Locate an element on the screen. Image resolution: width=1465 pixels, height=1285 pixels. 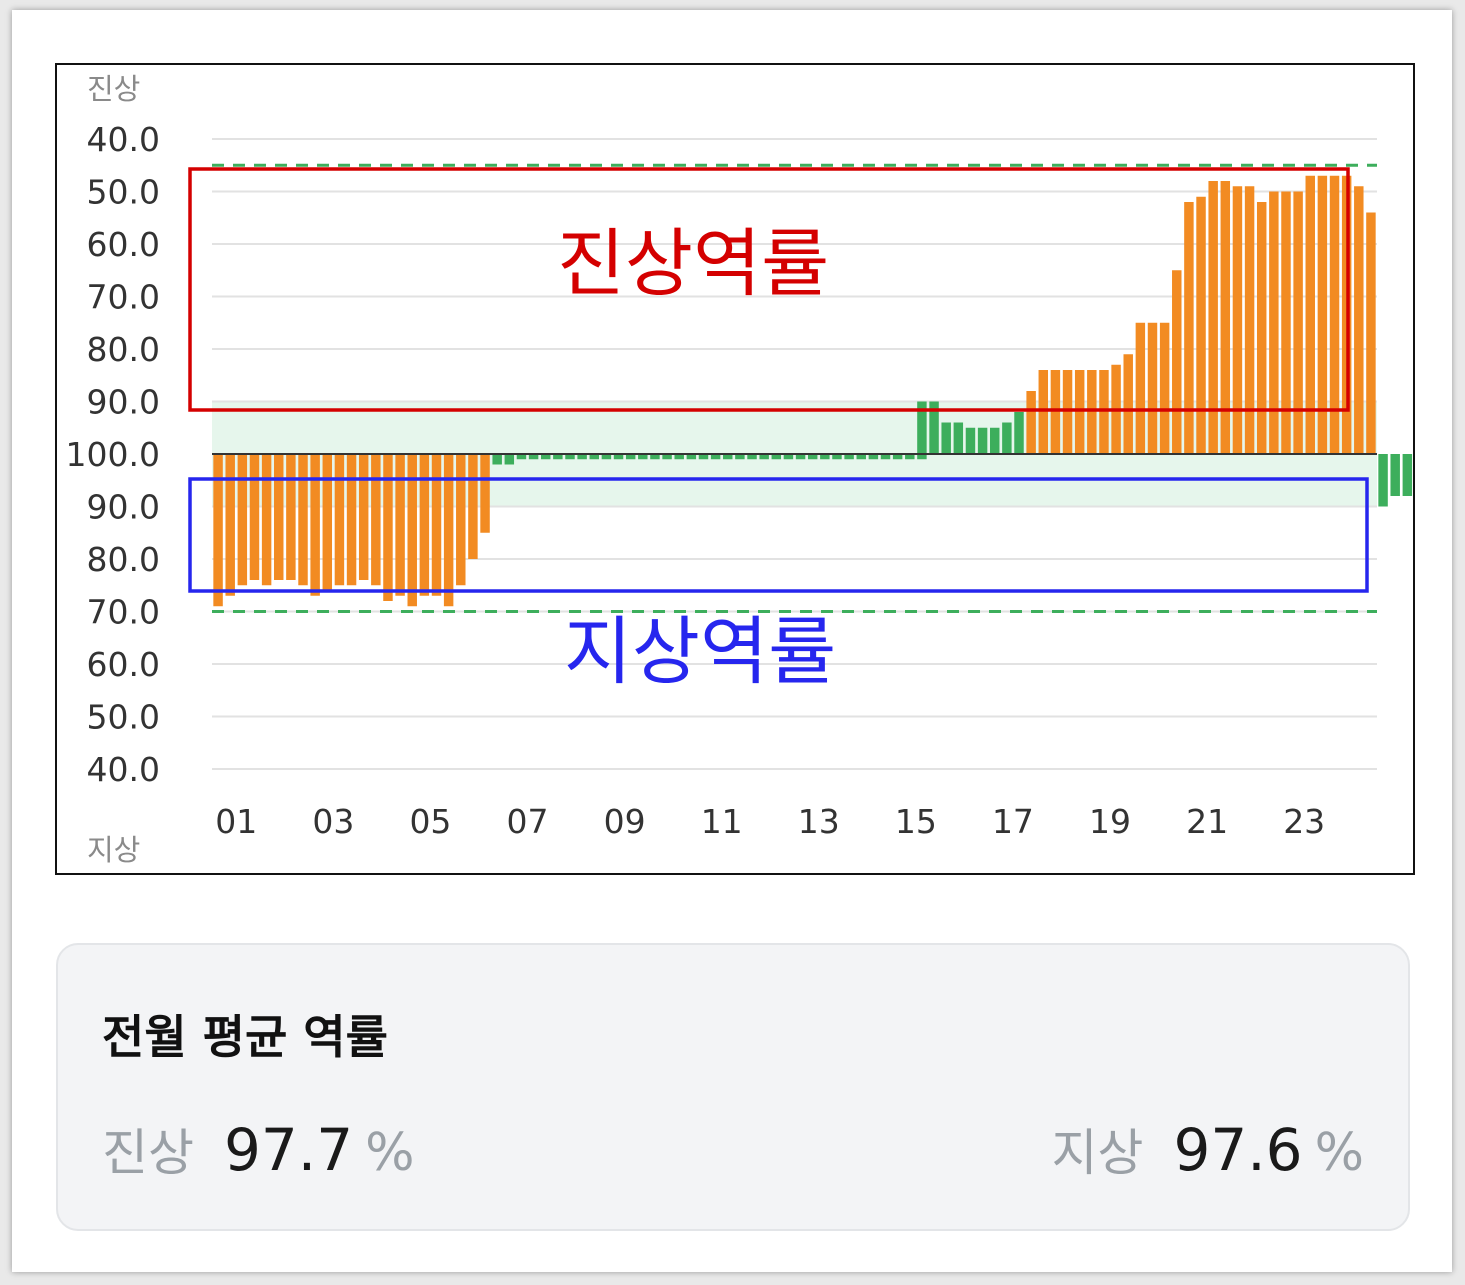
lag-highlight-box is located at coordinates (778, 535).